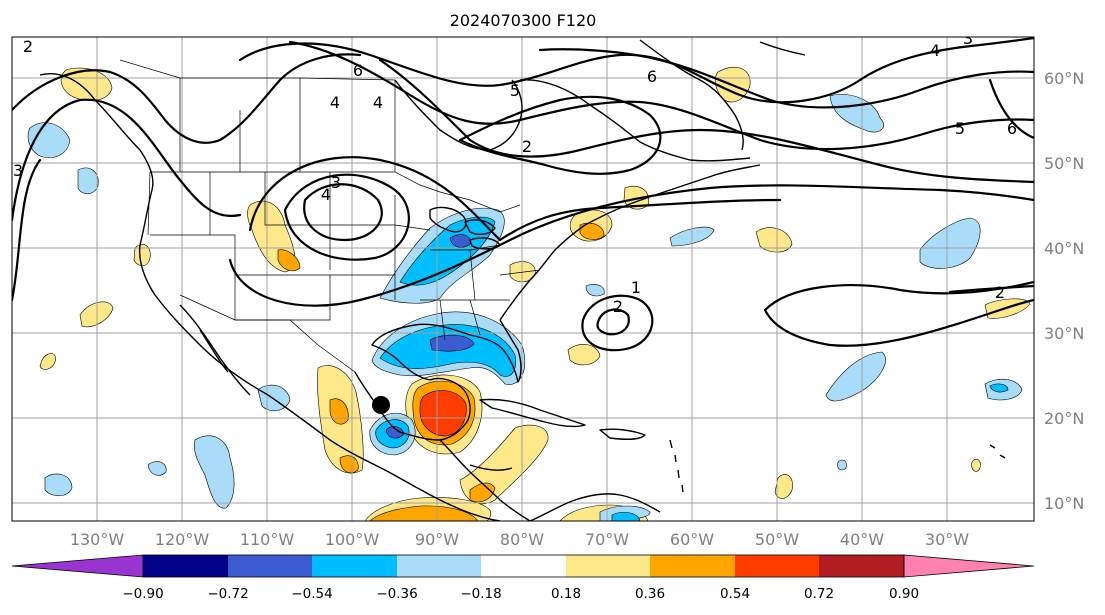  What do you see at coordinates (735, 594) in the screenshot?
I see `colorbar-tick-label: 0.54` at bounding box center [735, 594].